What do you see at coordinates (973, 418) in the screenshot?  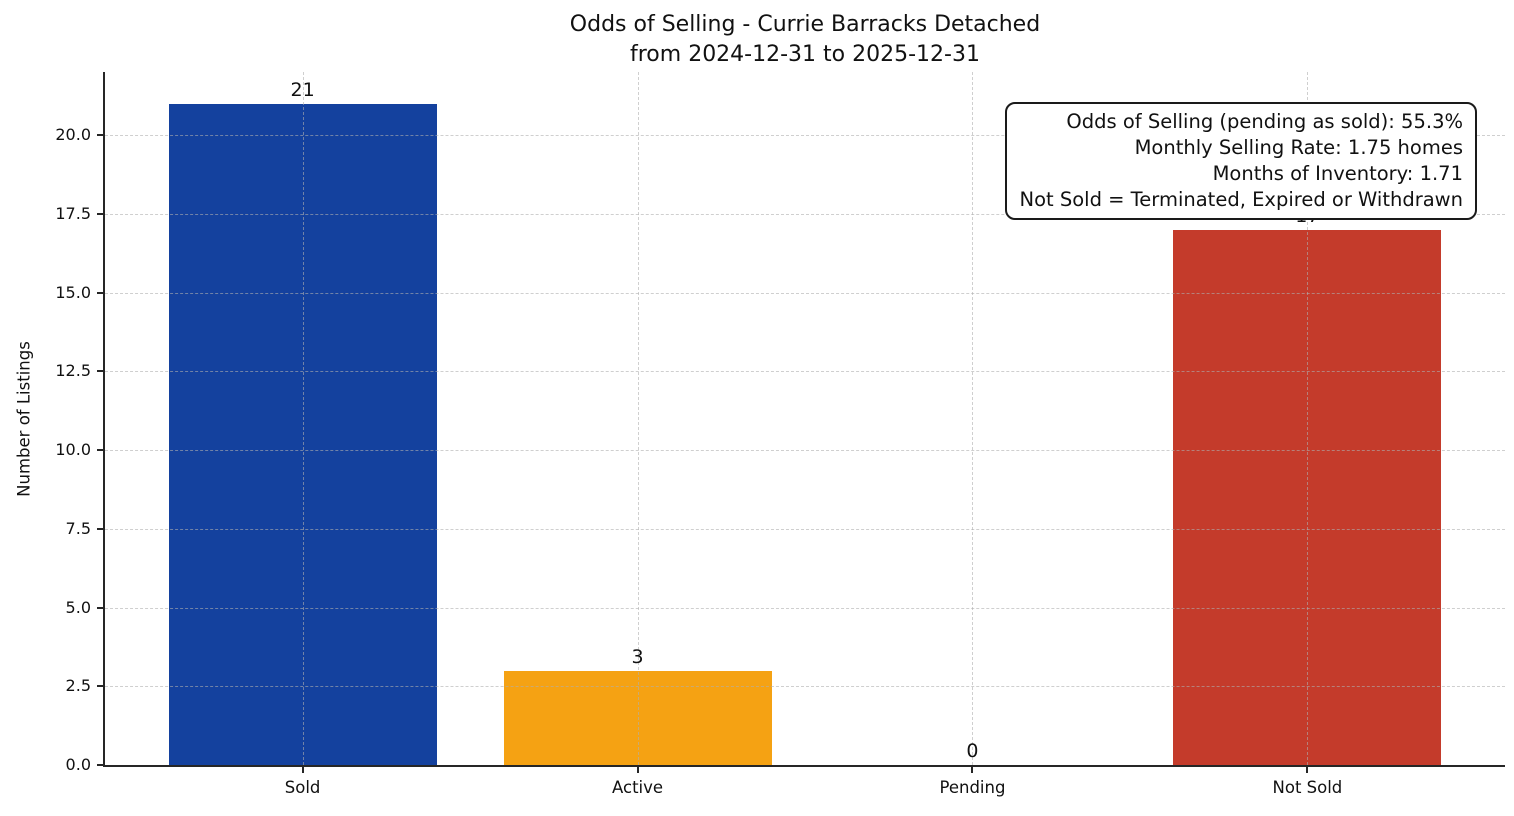 I see `gridline-v-pending` at bounding box center [973, 418].